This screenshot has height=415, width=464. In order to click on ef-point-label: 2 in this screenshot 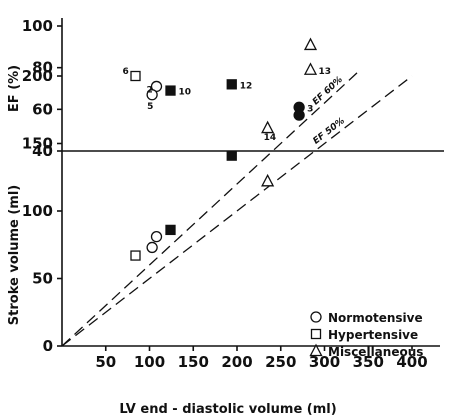, I will do `click(150, 90)`.